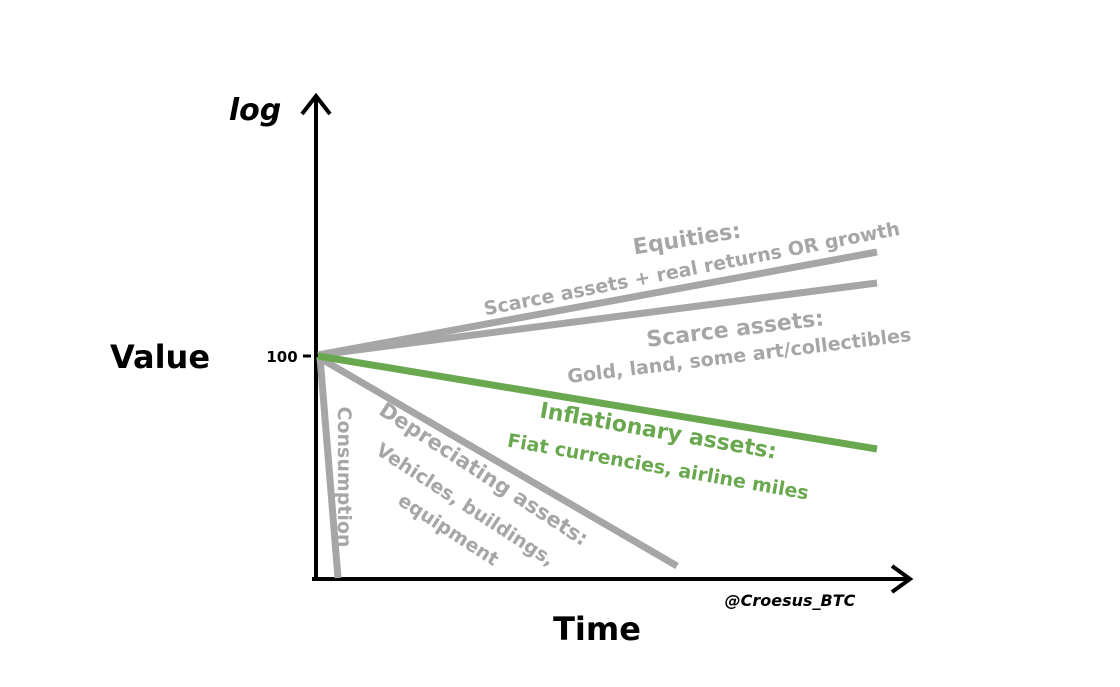  What do you see at coordinates (790, 600) in the screenshot?
I see `credit-text: @Croesus_BTC` at bounding box center [790, 600].